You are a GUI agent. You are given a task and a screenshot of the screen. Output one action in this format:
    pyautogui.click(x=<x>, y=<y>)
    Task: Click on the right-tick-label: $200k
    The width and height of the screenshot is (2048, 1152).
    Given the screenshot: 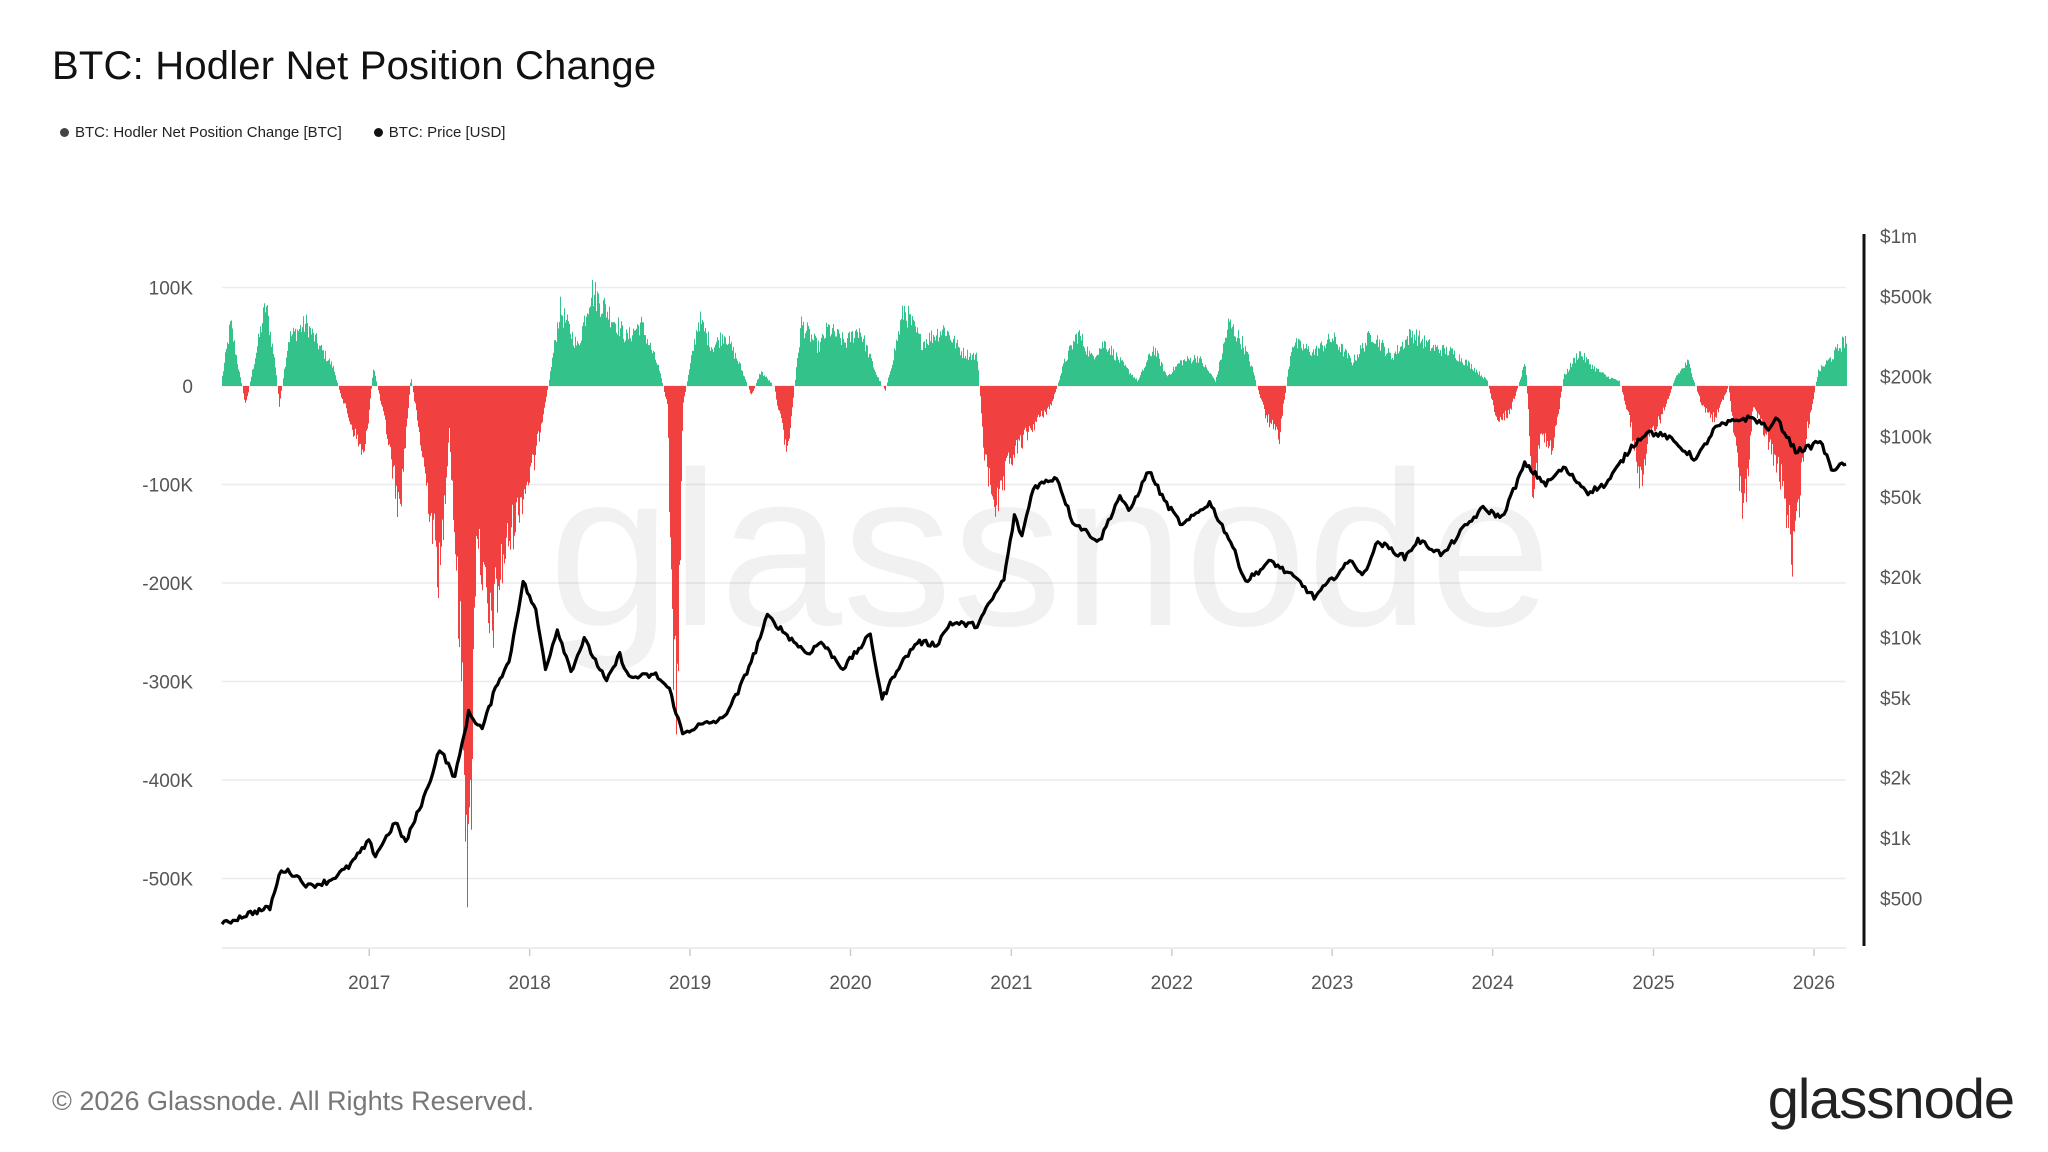 What is the action you would take?
    pyautogui.click(x=1906, y=377)
    